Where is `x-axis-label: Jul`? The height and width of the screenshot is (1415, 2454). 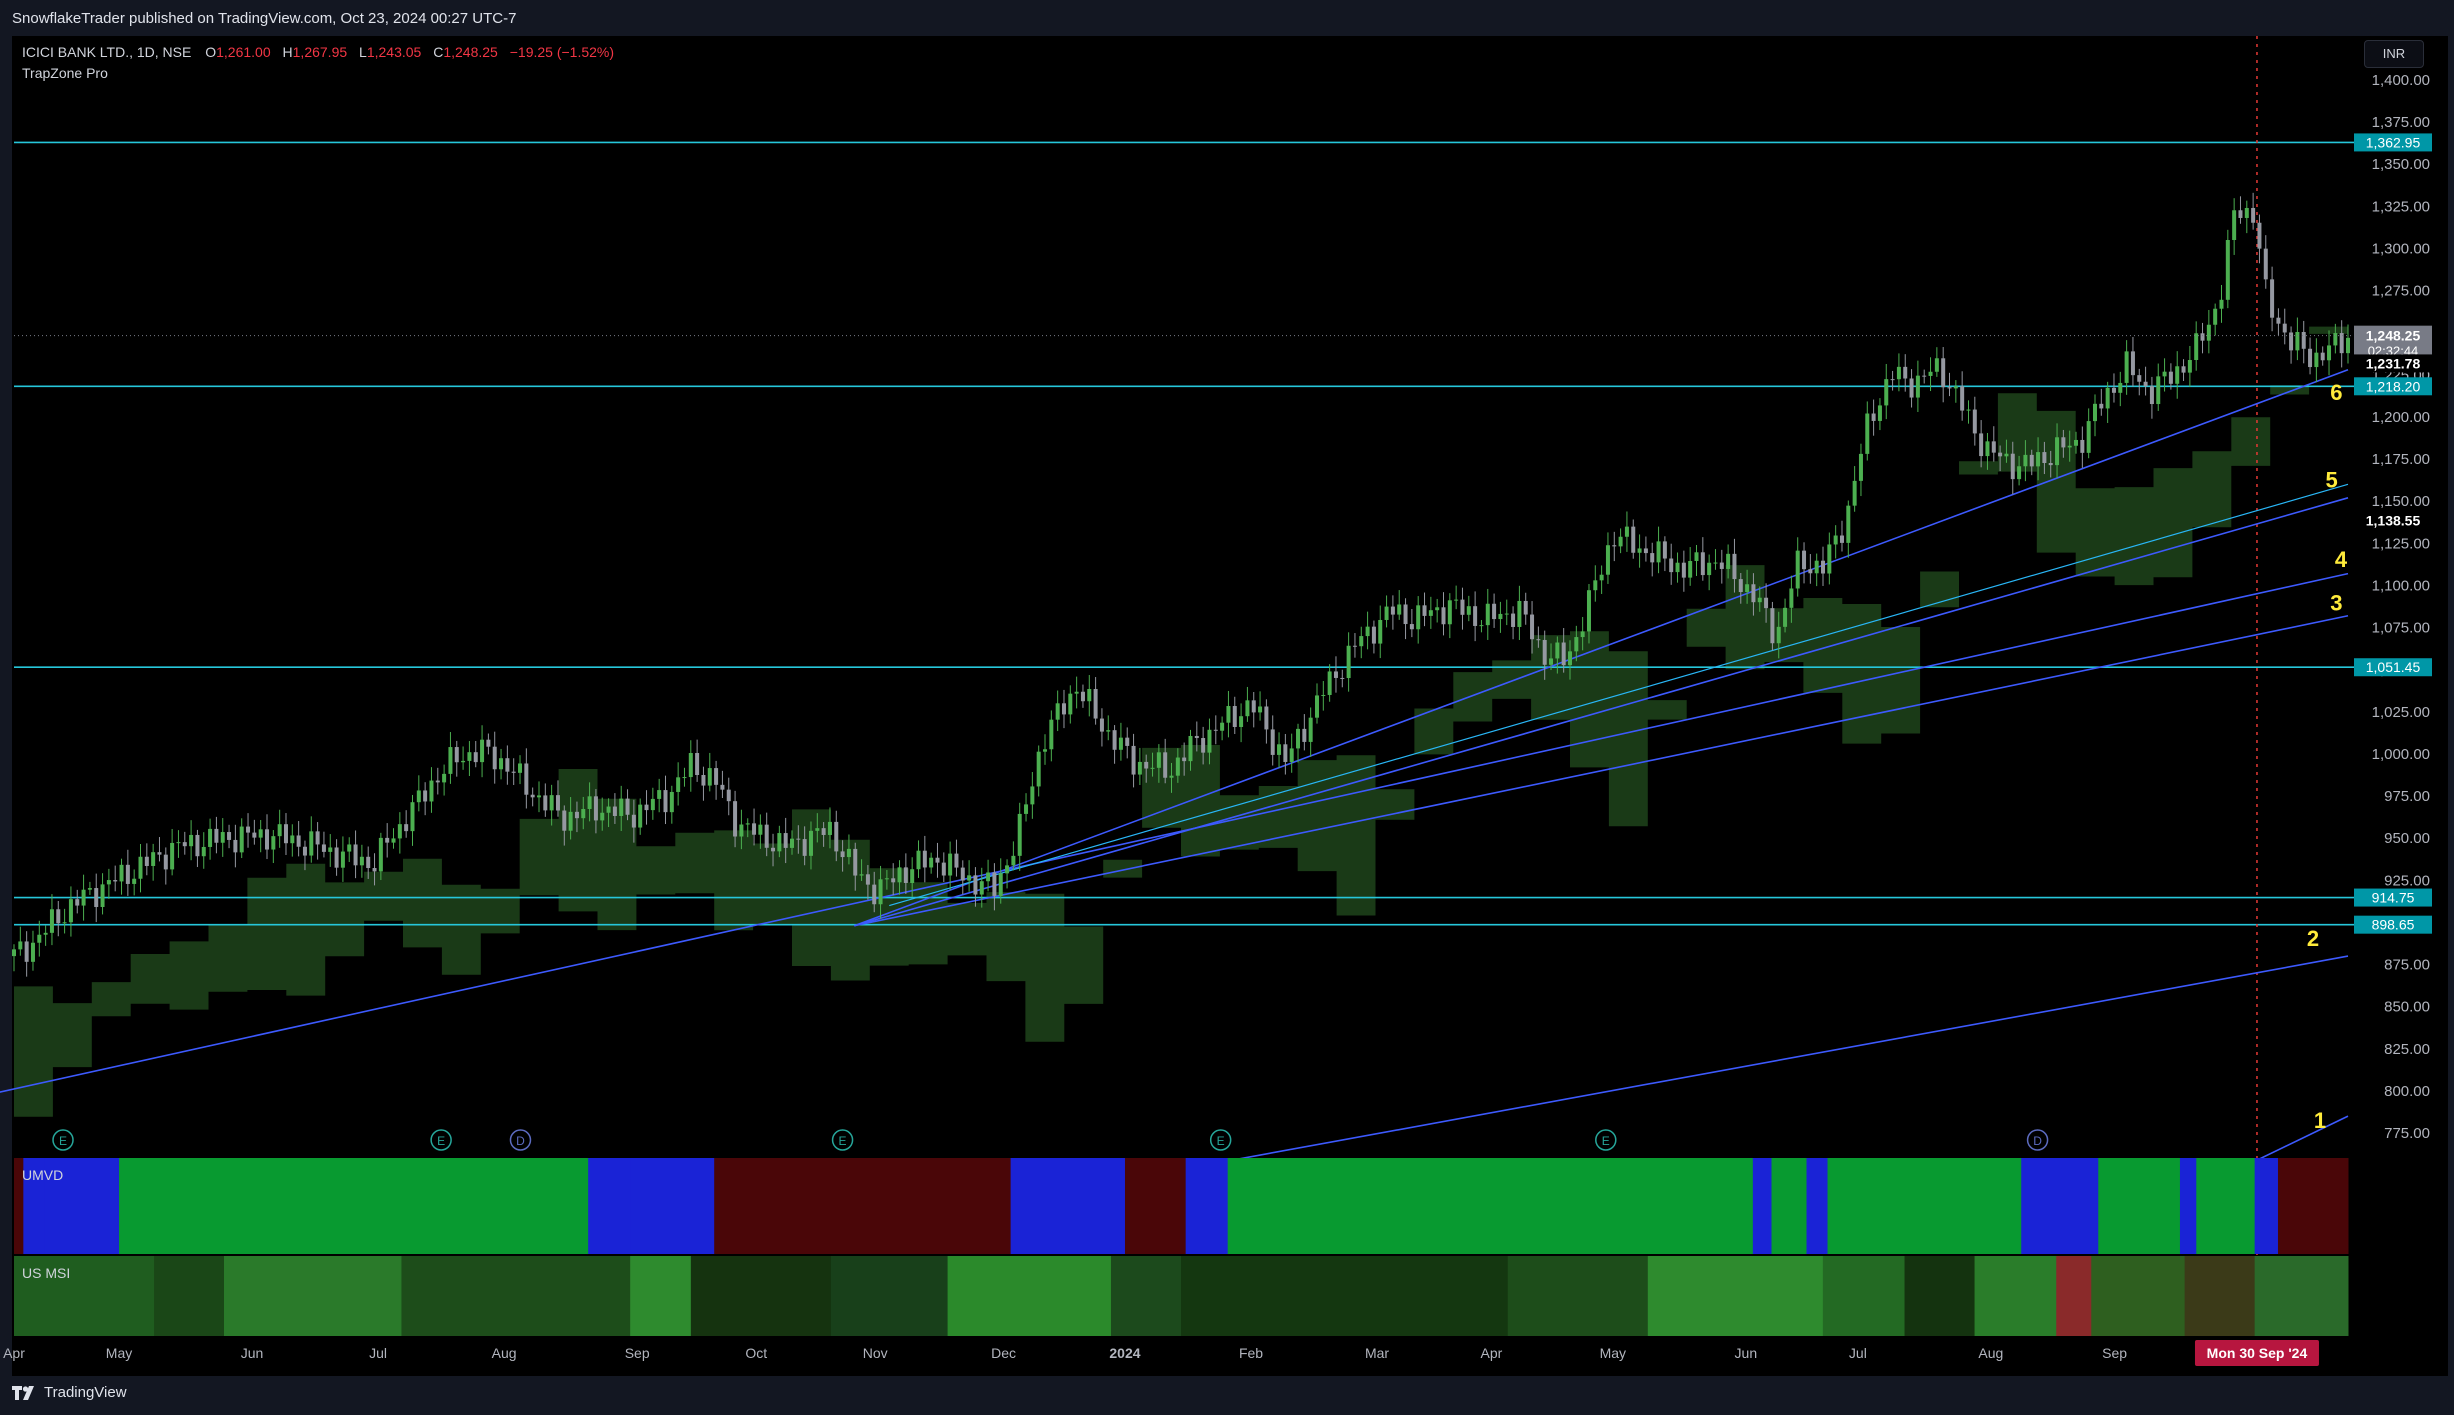
x-axis-label: Jul is located at coordinates (378, 1353).